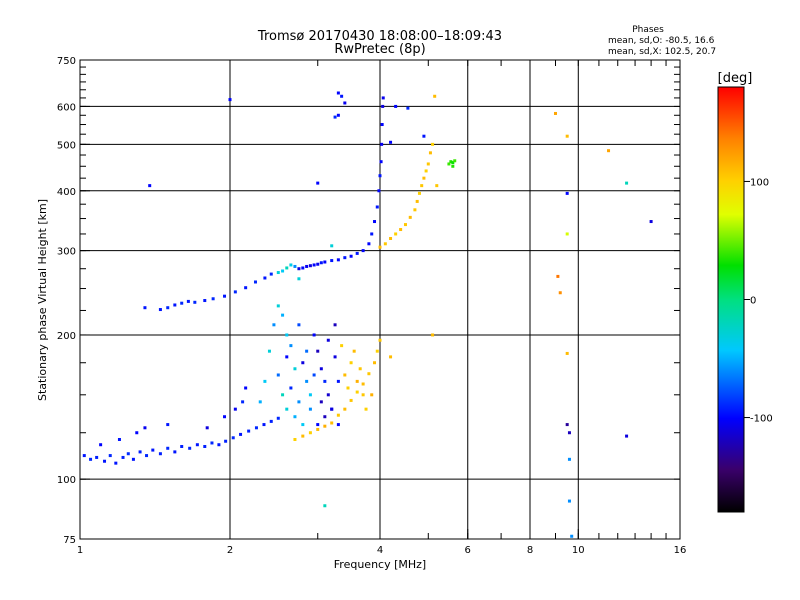 This screenshot has height=600, width=800. What do you see at coordinates (66, 480) in the screenshot?
I see `y-tick-label: 100` at bounding box center [66, 480].